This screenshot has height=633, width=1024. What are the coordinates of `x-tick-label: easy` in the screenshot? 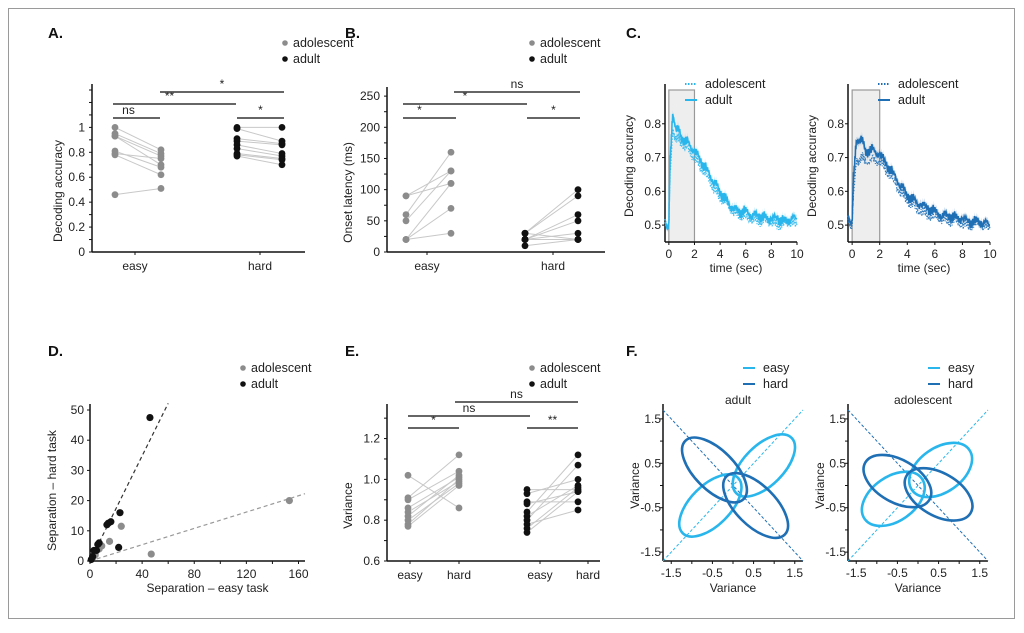 It's located at (409, 575).